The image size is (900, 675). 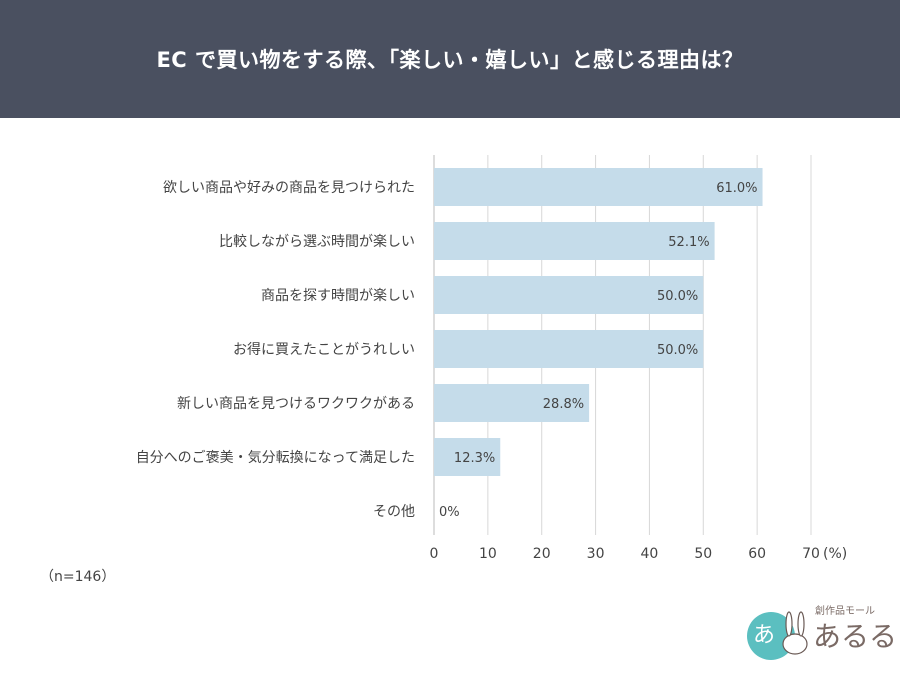 What do you see at coordinates (394, 512) in the screenshot?
I see `category-label: その他` at bounding box center [394, 512].